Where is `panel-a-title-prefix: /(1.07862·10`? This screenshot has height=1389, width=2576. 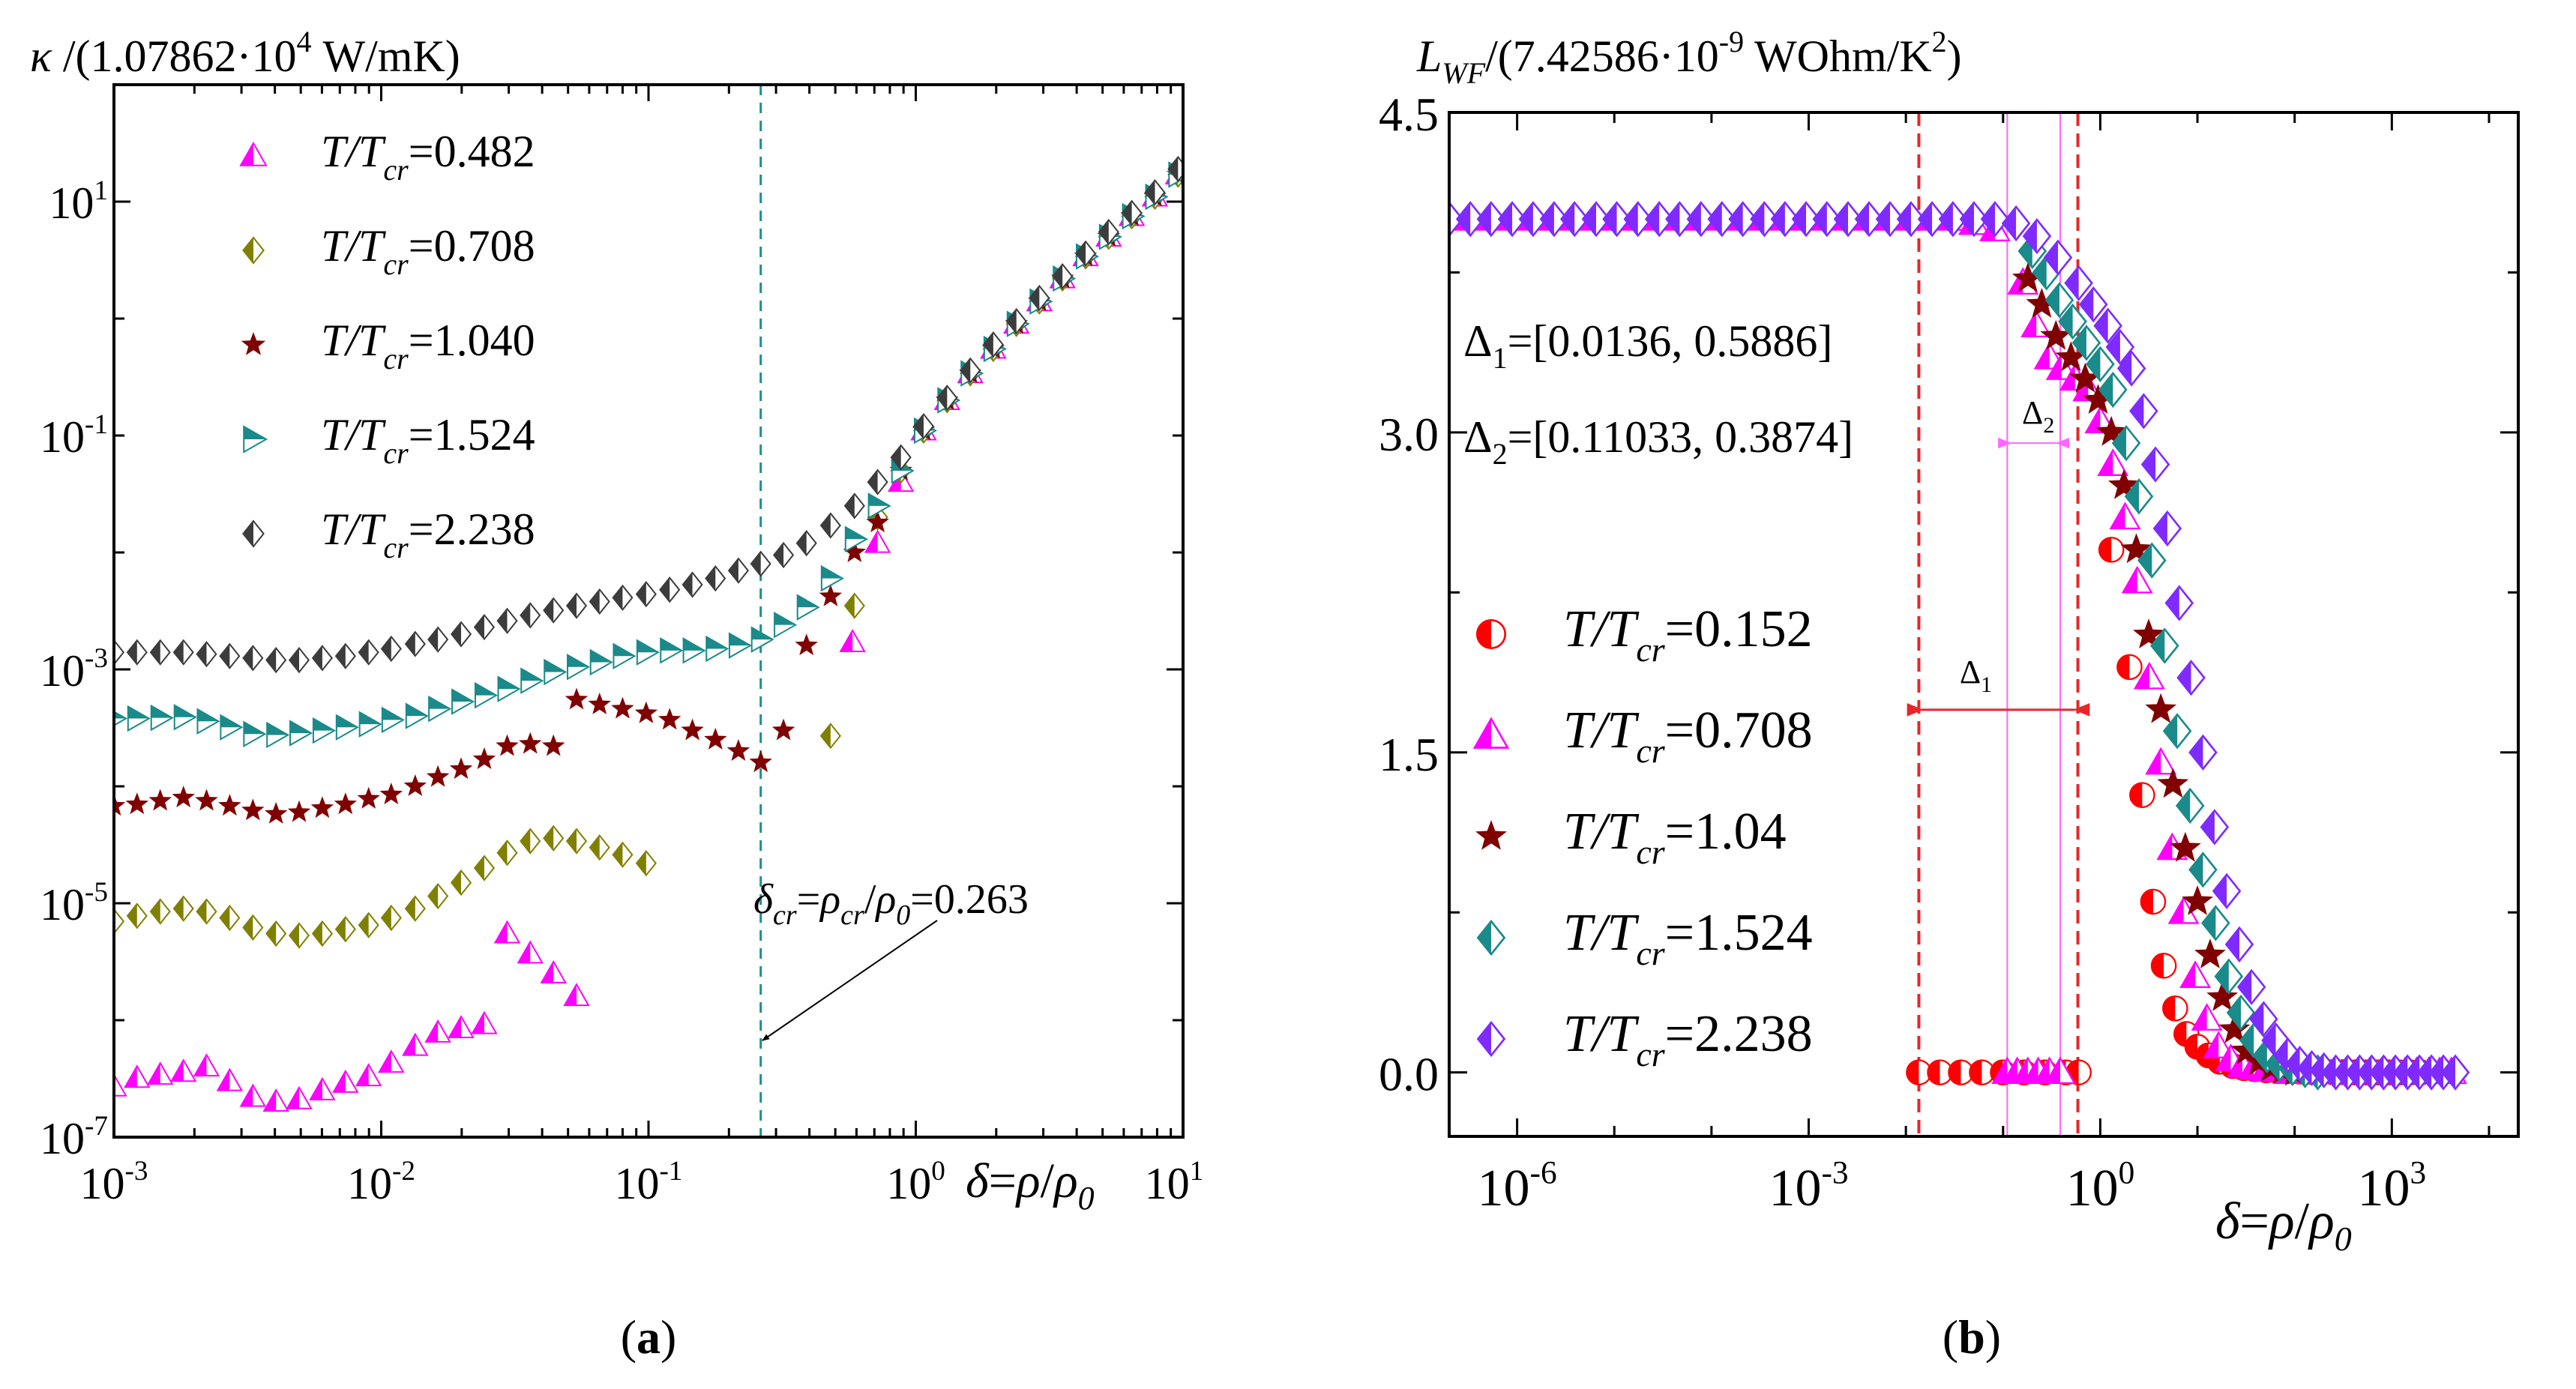
panel-a-title-prefix: /(1.07862·10 is located at coordinates (175, 56).